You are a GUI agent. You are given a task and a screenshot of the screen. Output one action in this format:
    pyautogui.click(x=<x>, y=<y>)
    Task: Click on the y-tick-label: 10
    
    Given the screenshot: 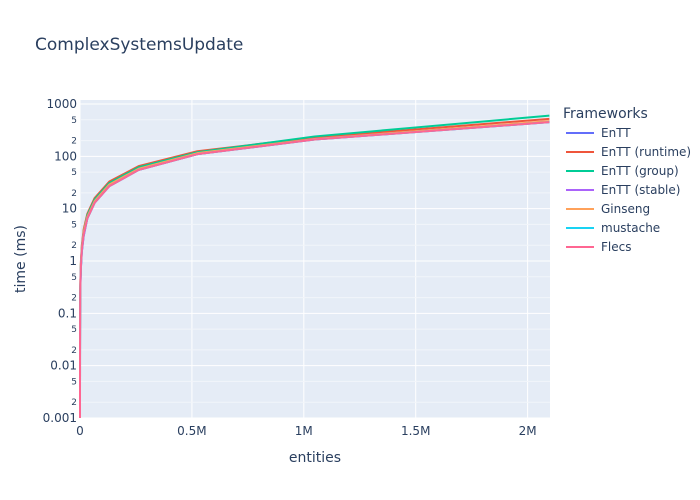 What is the action you would take?
    pyautogui.click(x=69, y=209)
    